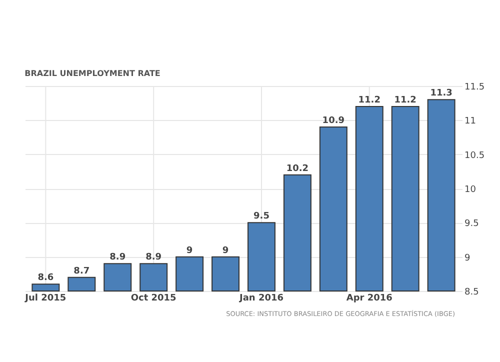 This screenshot has height=362, width=500. I want to click on x-tick-label: Jan 2016, so click(261, 299).